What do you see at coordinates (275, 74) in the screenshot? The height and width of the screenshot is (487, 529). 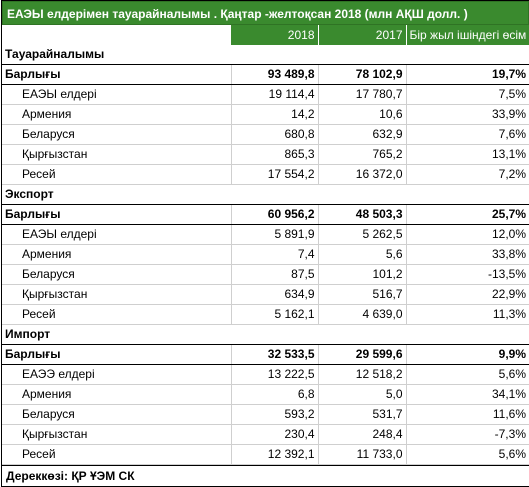 I see `value-2018: 93 489,8` at bounding box center [275, 74].